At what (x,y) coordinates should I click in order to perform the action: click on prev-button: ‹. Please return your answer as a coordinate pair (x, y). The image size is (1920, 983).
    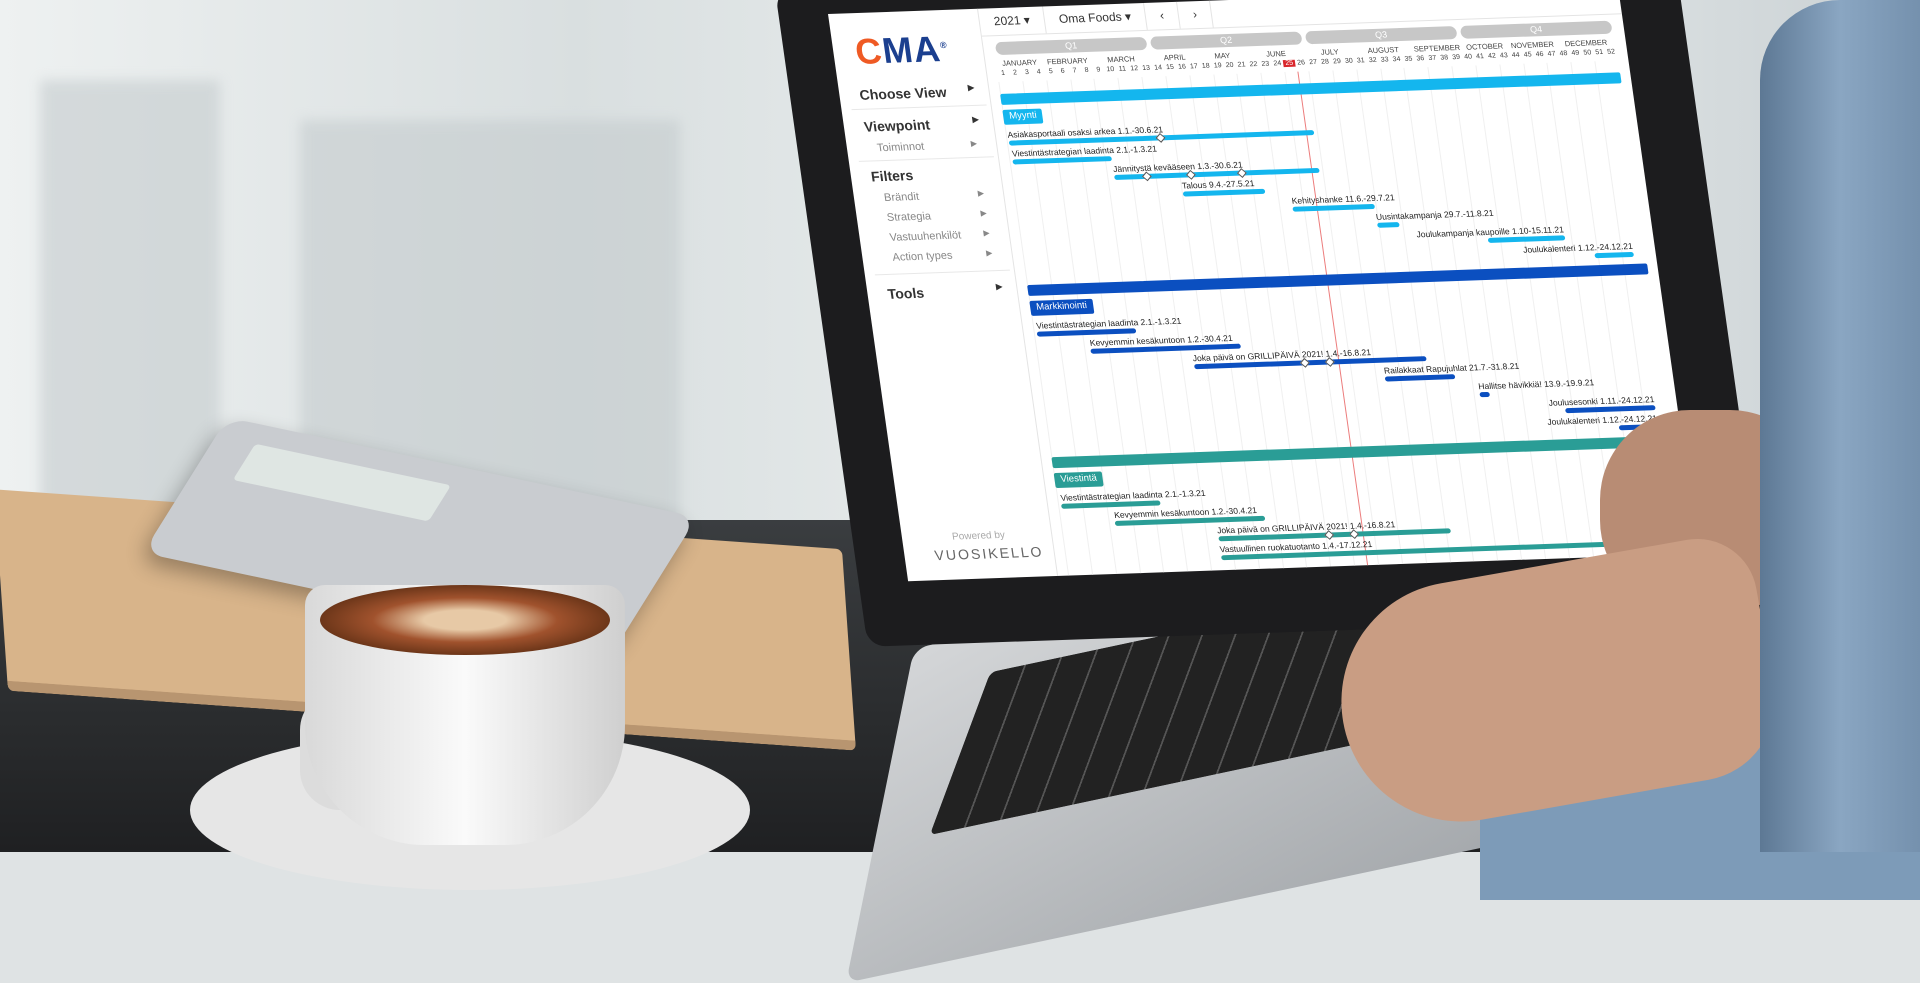
    Looking at the image, I should click on (1162, 15).